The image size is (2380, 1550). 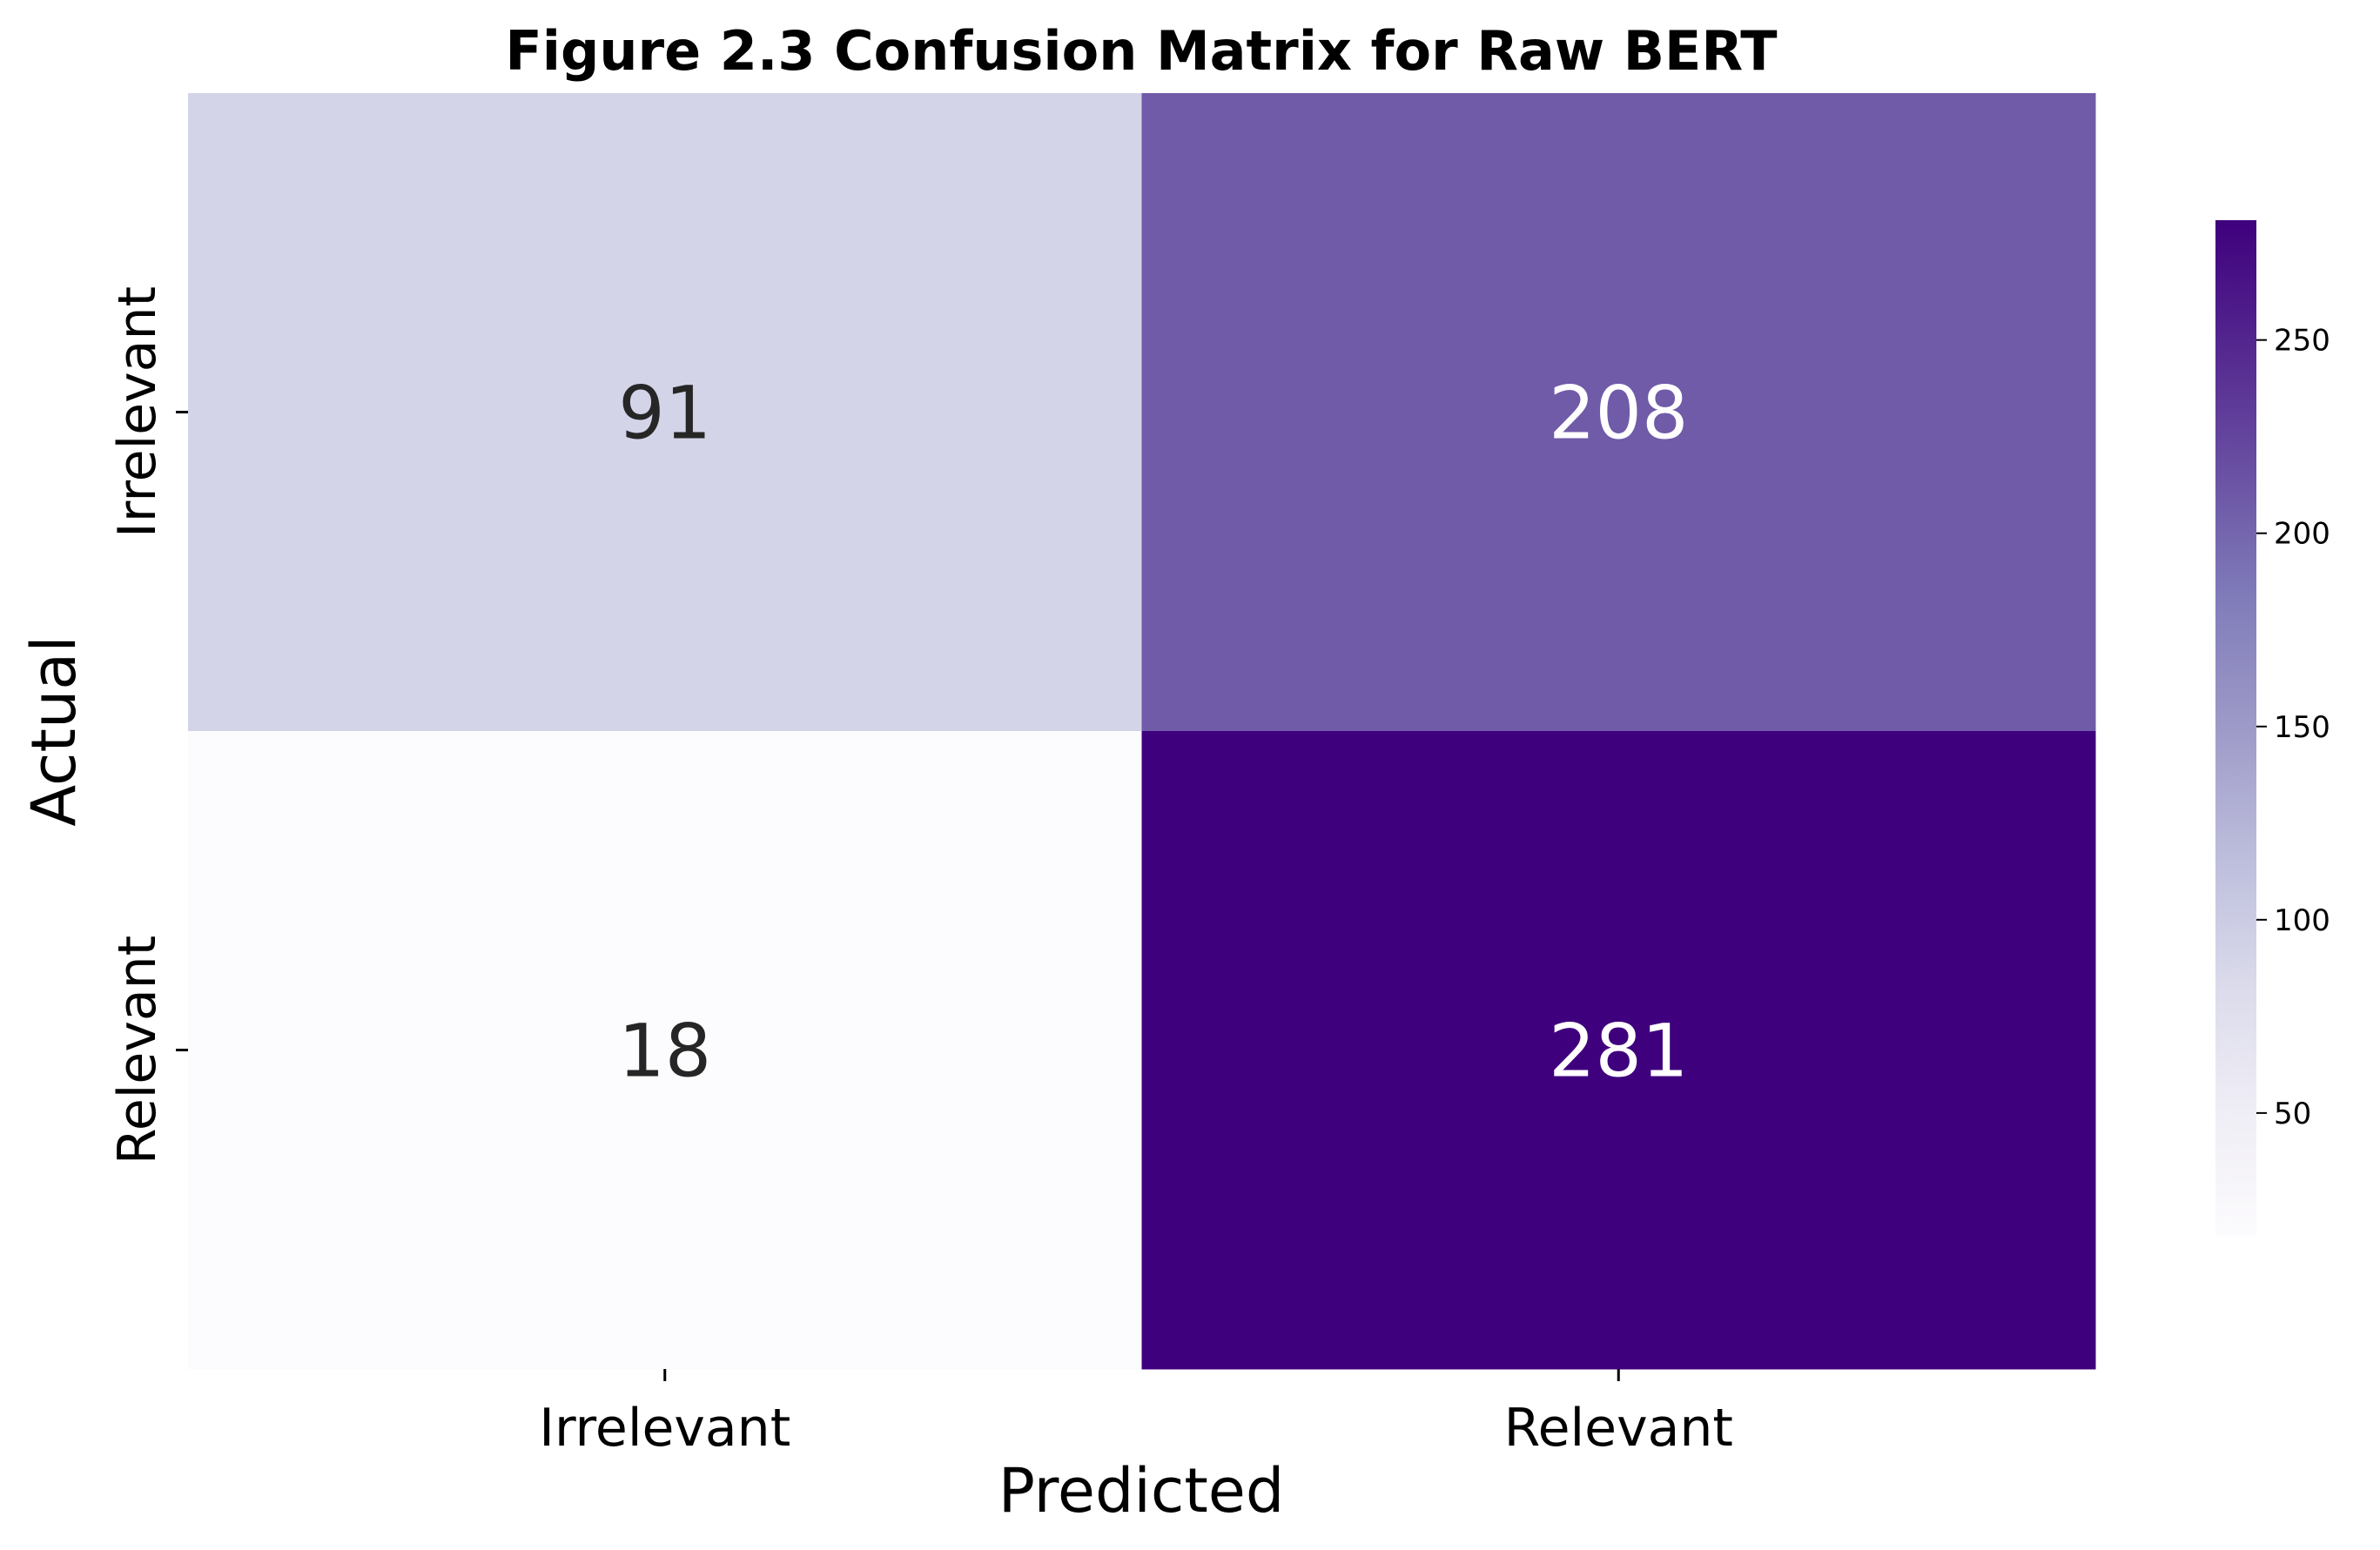 I want to click on cell-value-label: 18, so click(x=664, y=1051).